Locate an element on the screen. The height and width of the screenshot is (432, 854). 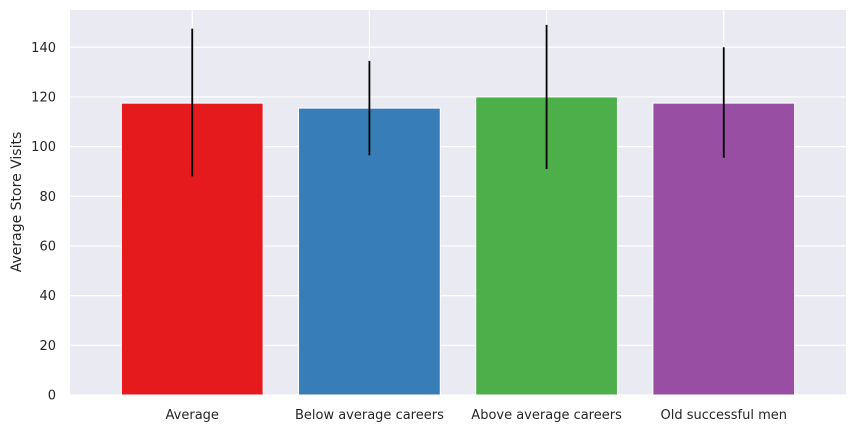
x-tick-label: Above average careers is located at coordinates (546, 415).